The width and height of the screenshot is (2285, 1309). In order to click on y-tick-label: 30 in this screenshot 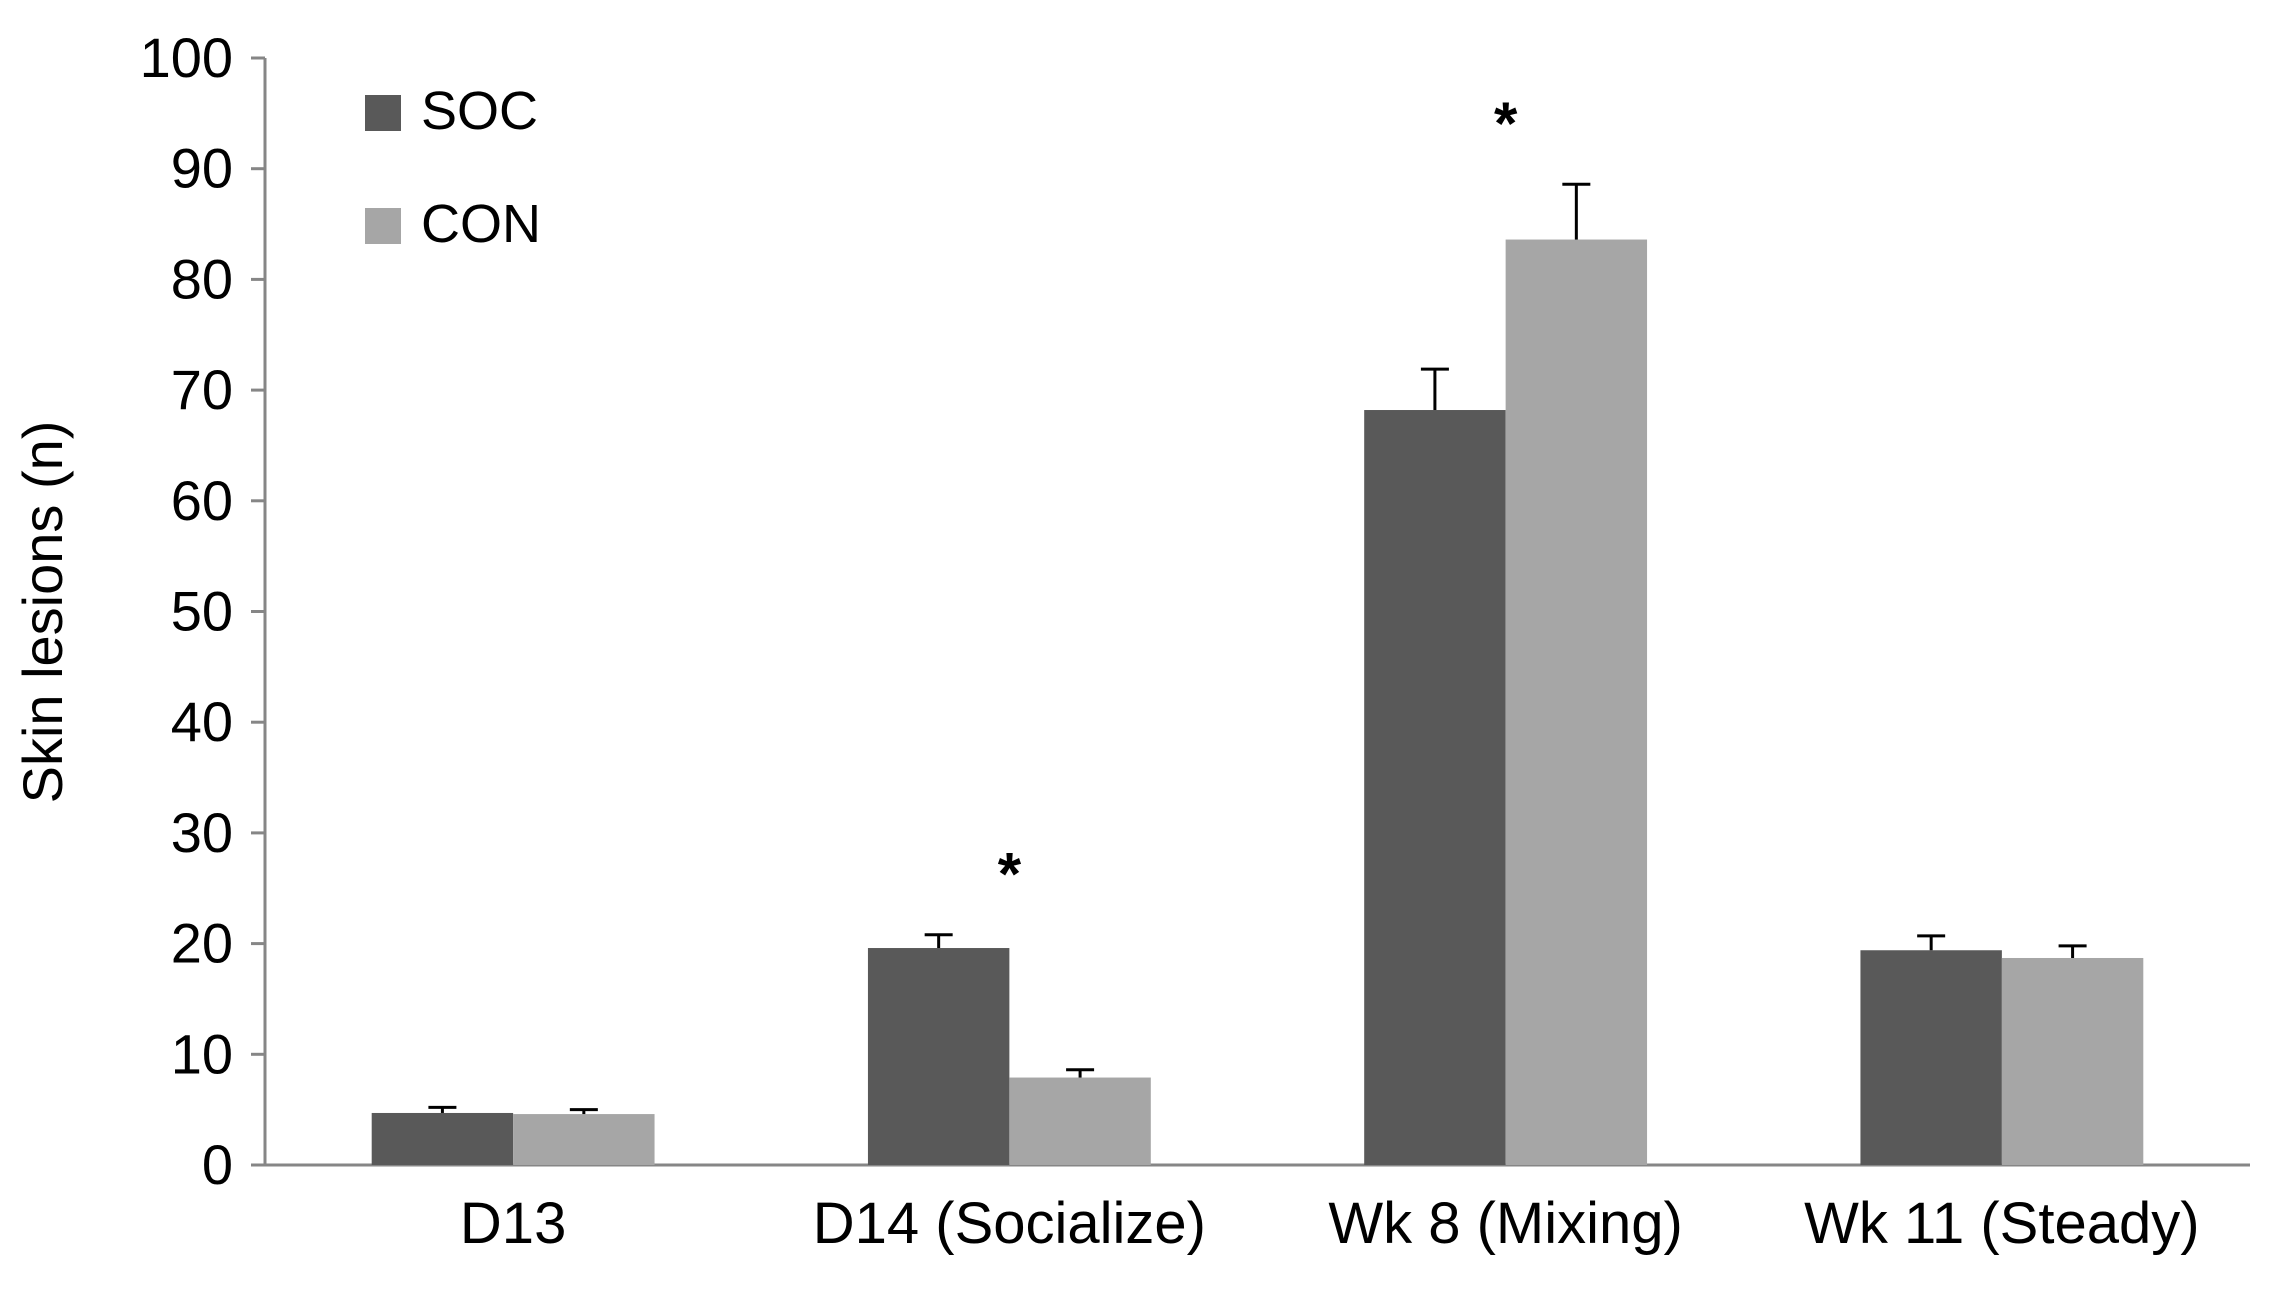, I will do `click(202, 832)`.